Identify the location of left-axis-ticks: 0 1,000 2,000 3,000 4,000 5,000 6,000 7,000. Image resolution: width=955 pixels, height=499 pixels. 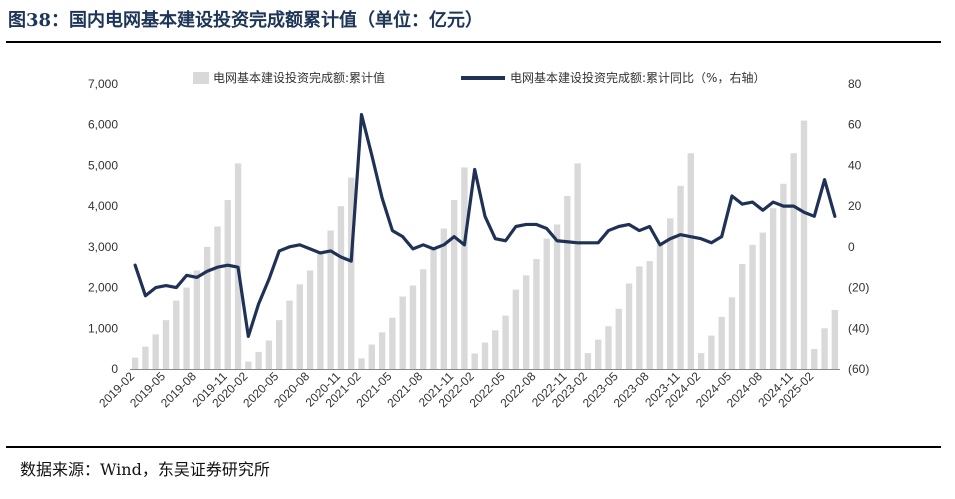
(103, 226).